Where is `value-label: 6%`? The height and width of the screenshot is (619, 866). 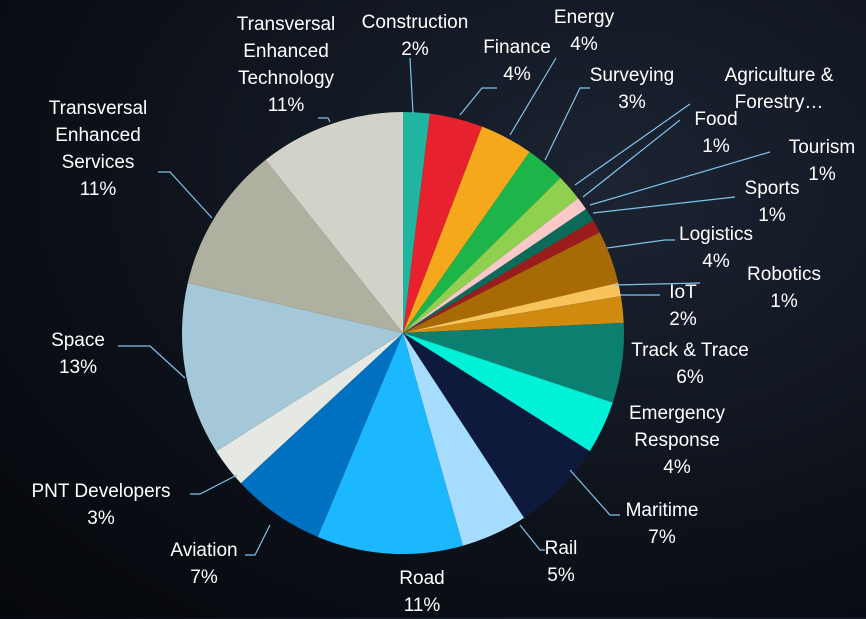 value-label: 6% is located at coordinates (690, 377).